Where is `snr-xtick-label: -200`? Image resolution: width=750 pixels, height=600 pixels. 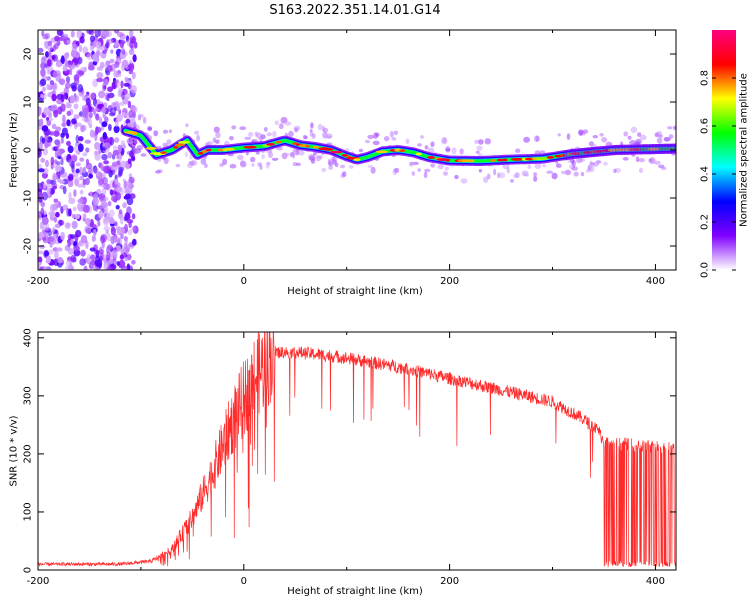 snr-xtick-label: -200 is located at coordinates (38, 581).